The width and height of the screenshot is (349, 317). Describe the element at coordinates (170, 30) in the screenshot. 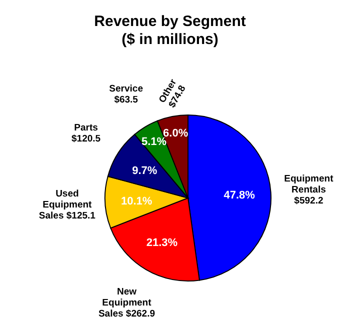

I see `chart-title: Revenue by Segment ($ in millions)` at that location.